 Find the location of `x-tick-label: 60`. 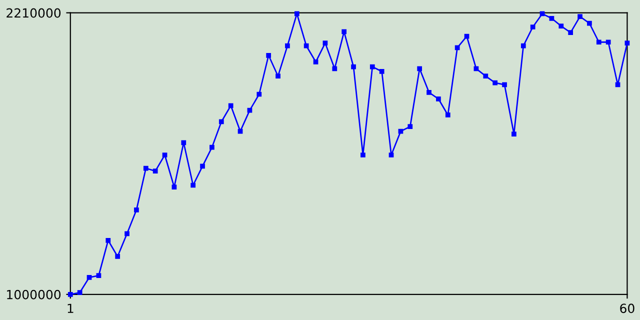

x-tick-label: 60 is located at coordinates (627, 309).